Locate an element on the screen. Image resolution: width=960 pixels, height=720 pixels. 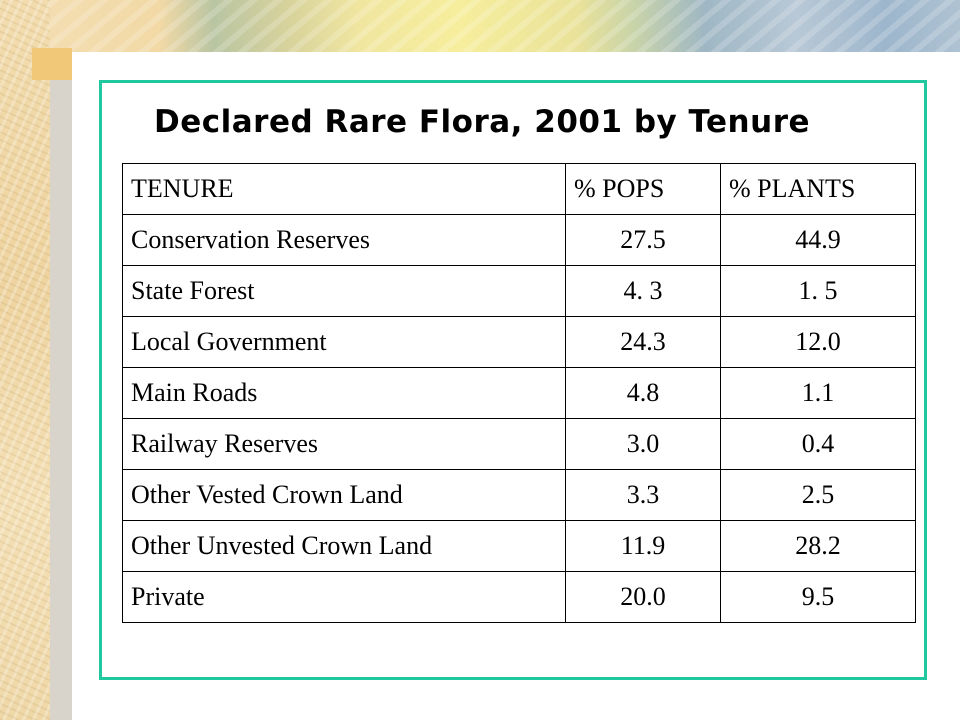
table-header-row: TENURE % POPS % PLANTS is located at coordinates (519, 189).